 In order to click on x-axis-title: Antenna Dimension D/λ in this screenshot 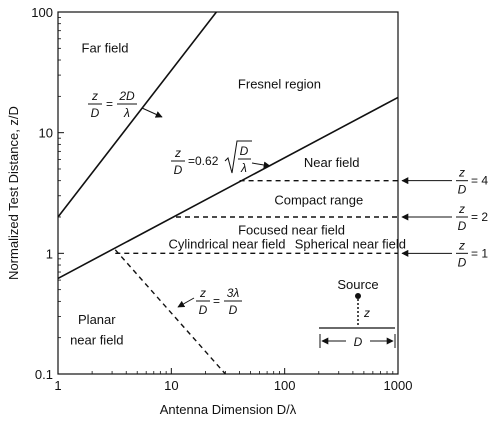, I will do `click(228, 409)`.